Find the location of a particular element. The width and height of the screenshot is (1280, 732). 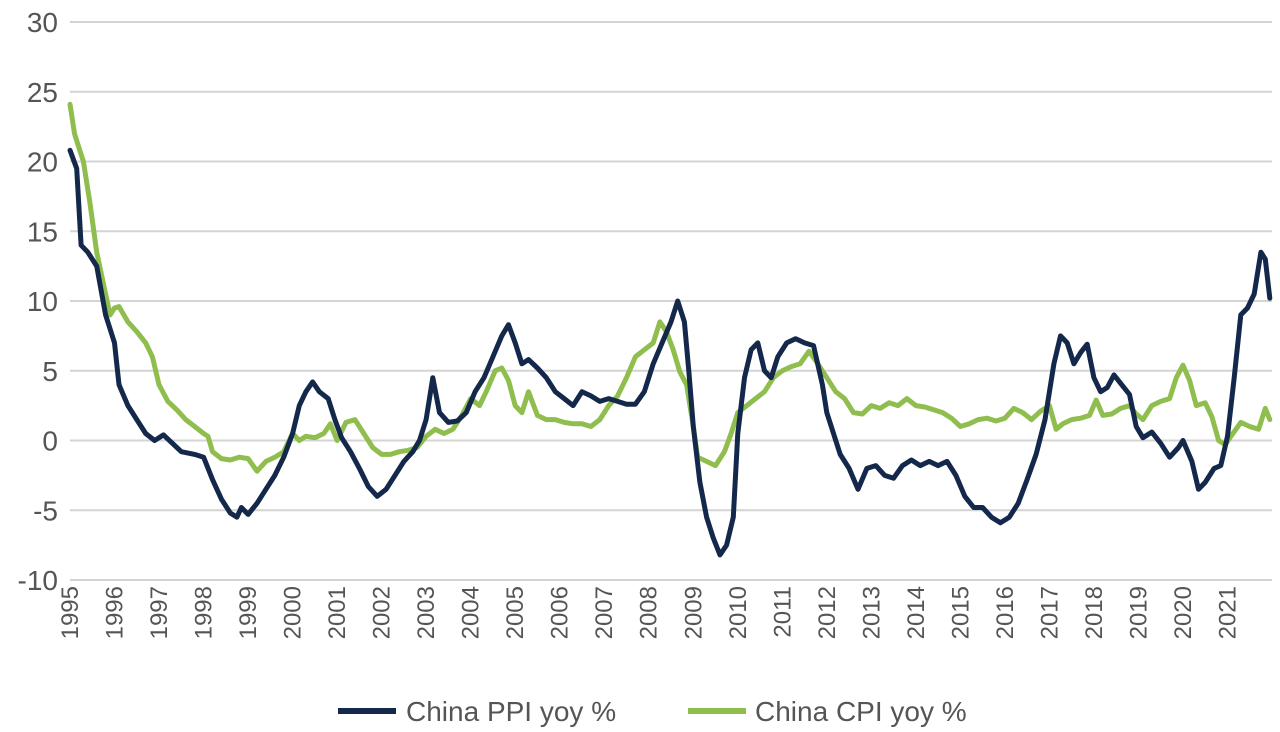

x-tick-label: 1999 is located at coordinates (248, 612).